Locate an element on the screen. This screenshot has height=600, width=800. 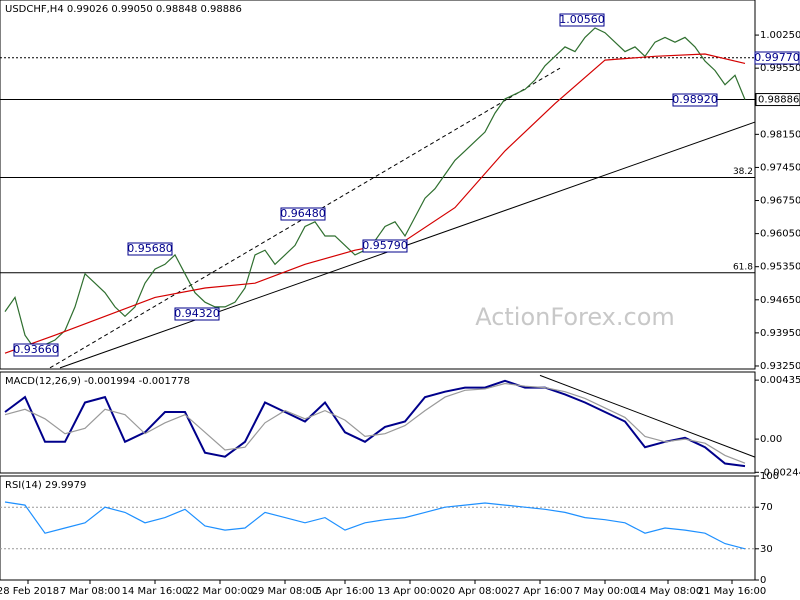
annotation: 1.00560 is located at coordinates (582, 19).